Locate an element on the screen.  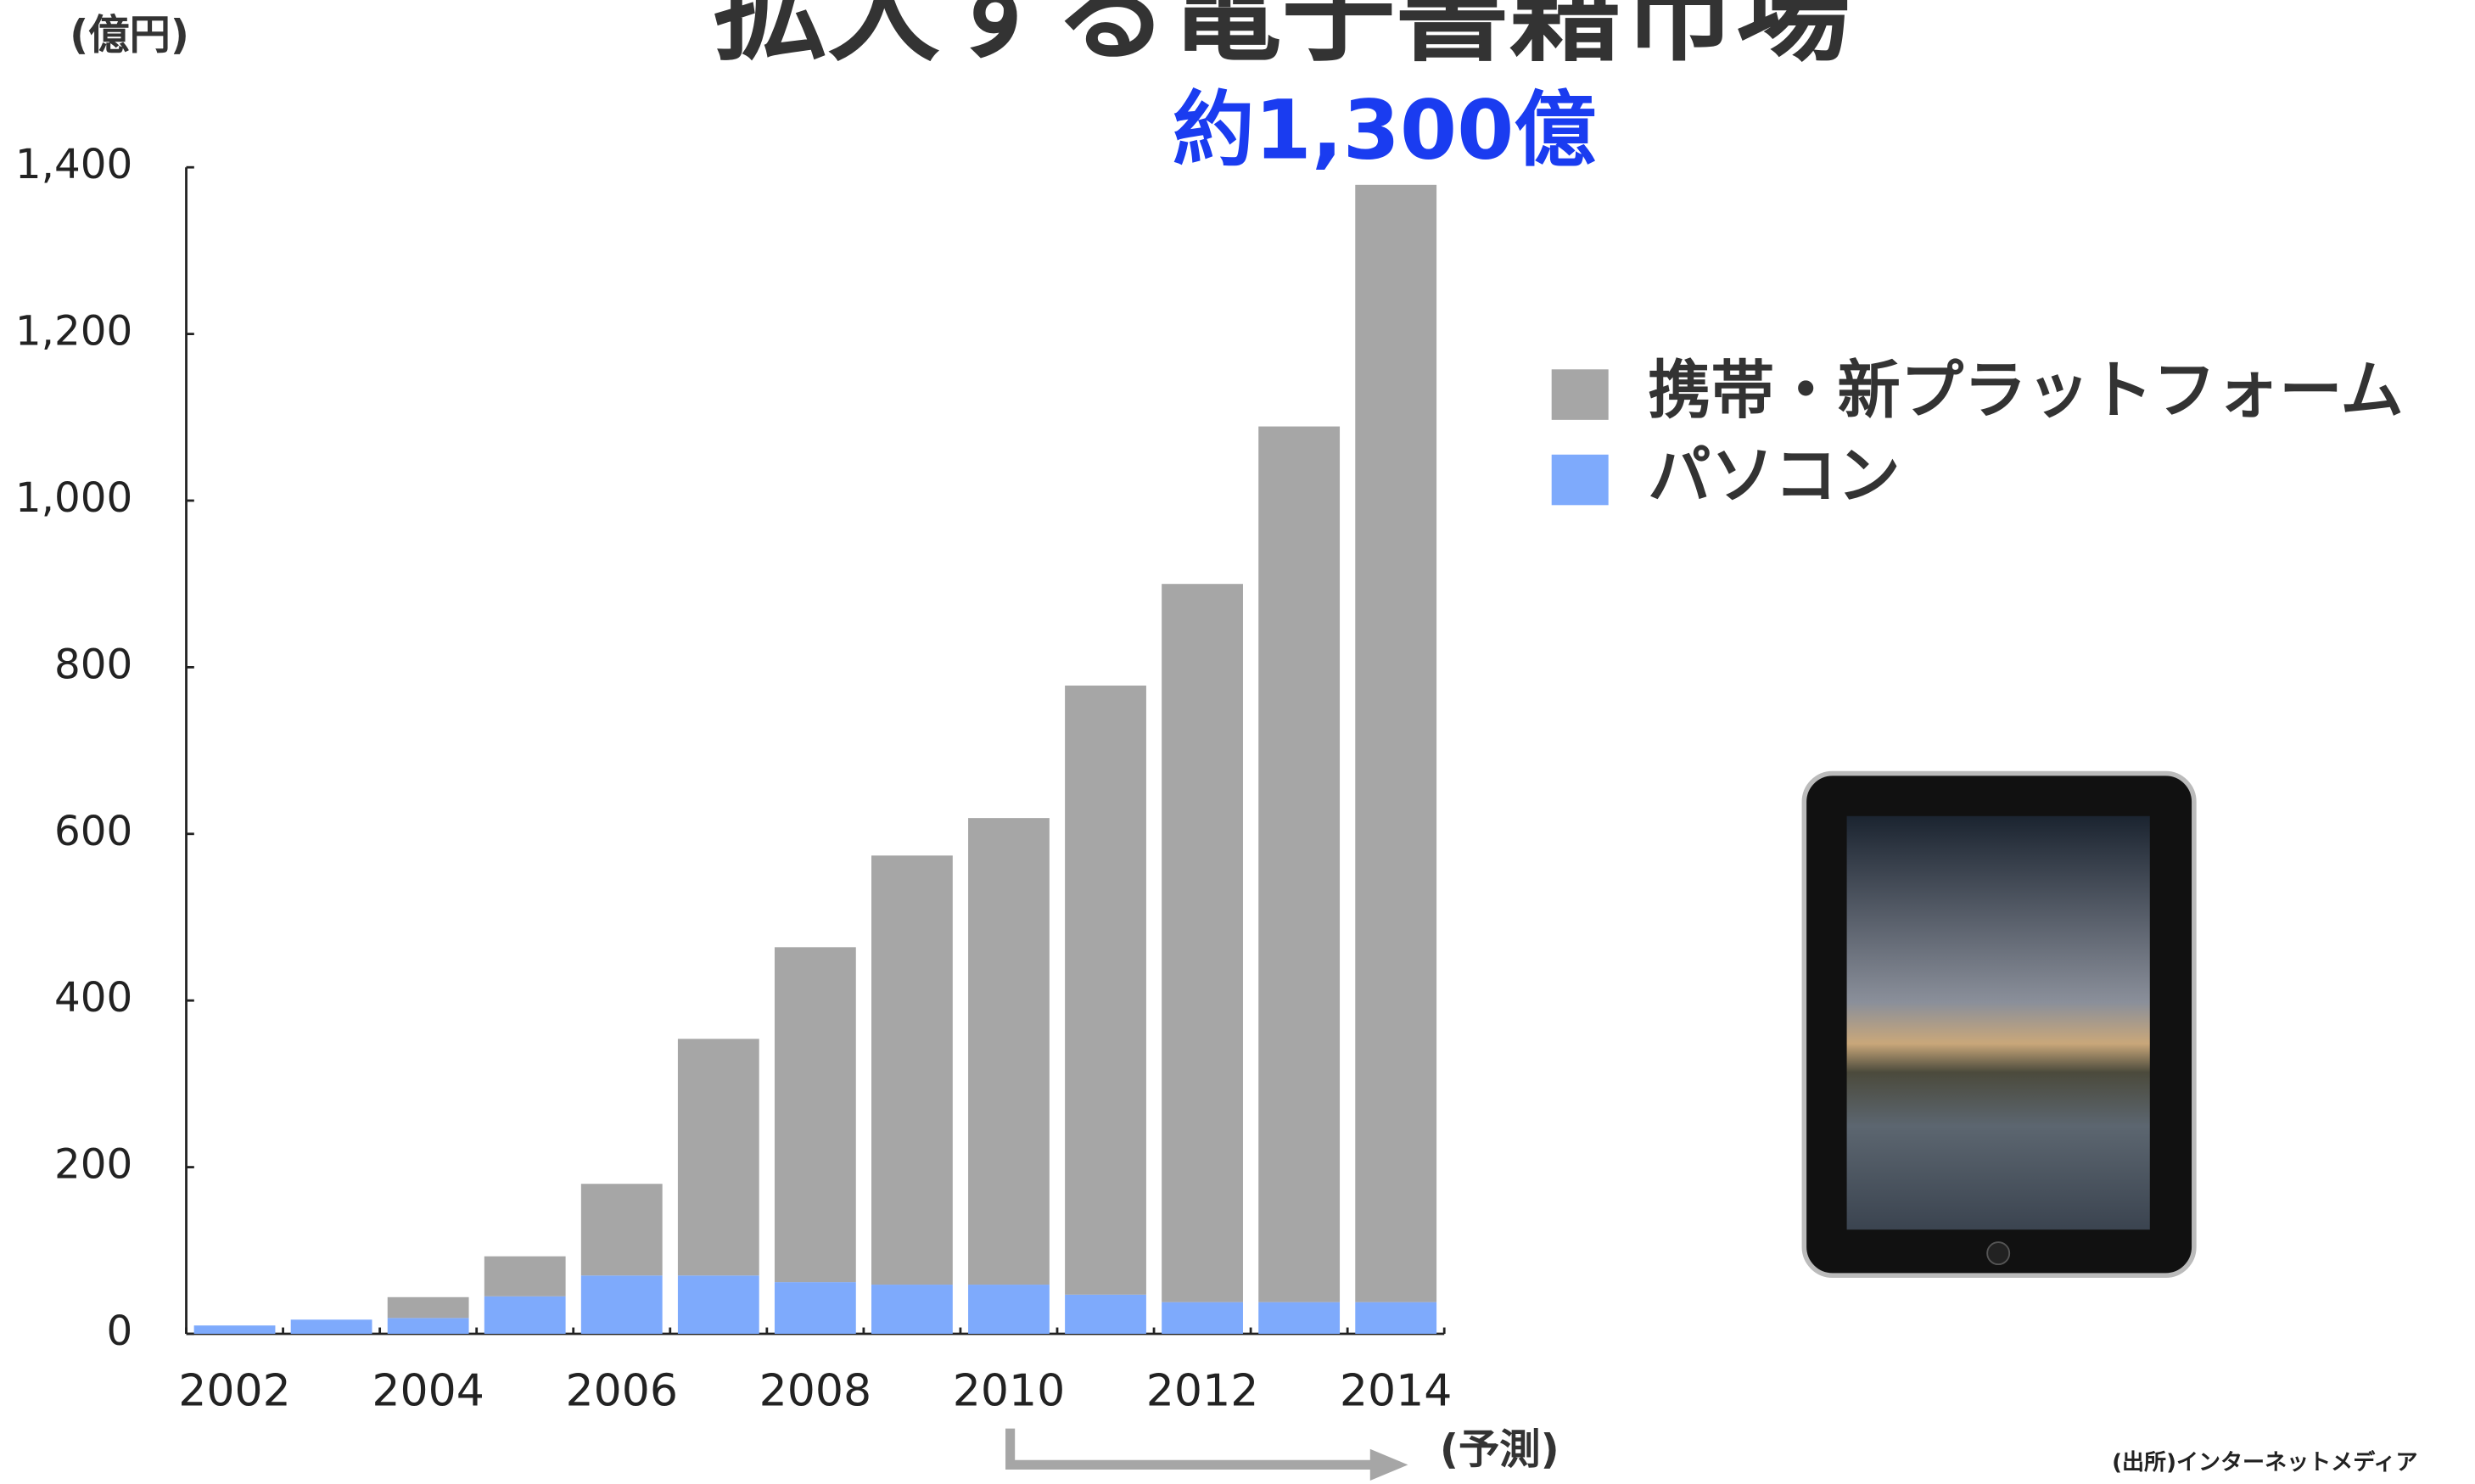
arrow-head is located at coordinates (1388, 1464).